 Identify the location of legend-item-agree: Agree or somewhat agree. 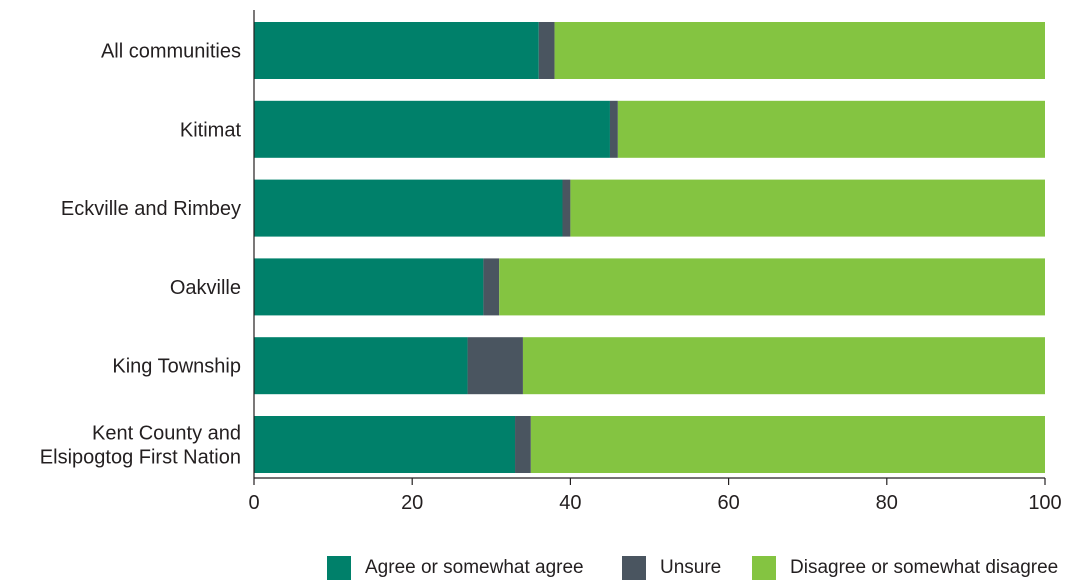
(455, 568).